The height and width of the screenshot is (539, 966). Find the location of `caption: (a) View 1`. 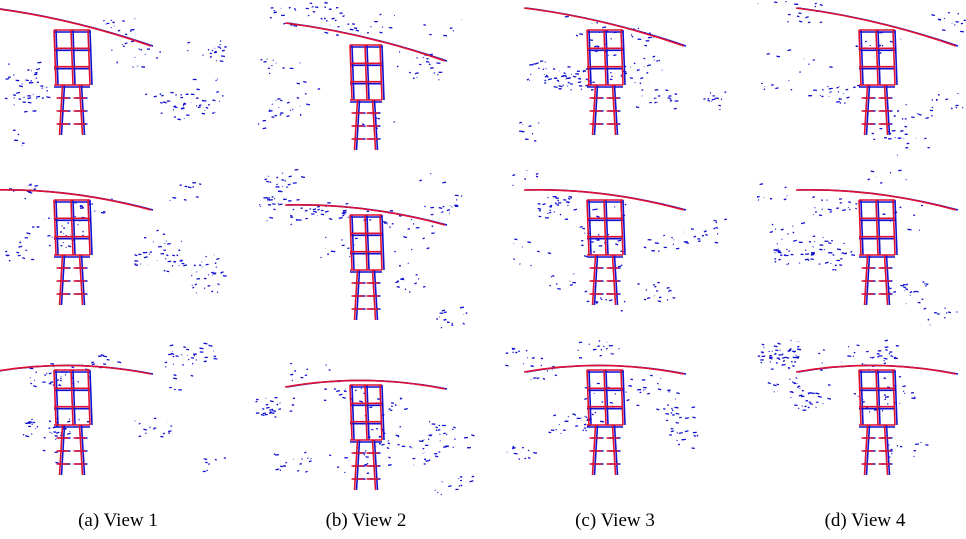

caption: (a) View 1 is located at coordinates (118, 520).